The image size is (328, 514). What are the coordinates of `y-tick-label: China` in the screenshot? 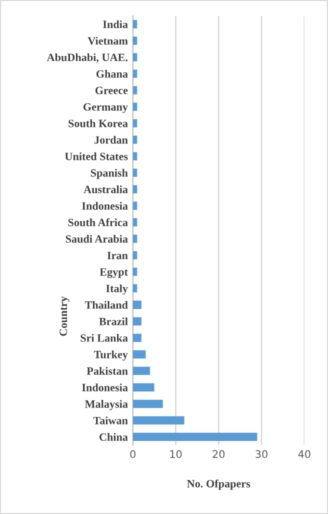 It's located at (114, 437).